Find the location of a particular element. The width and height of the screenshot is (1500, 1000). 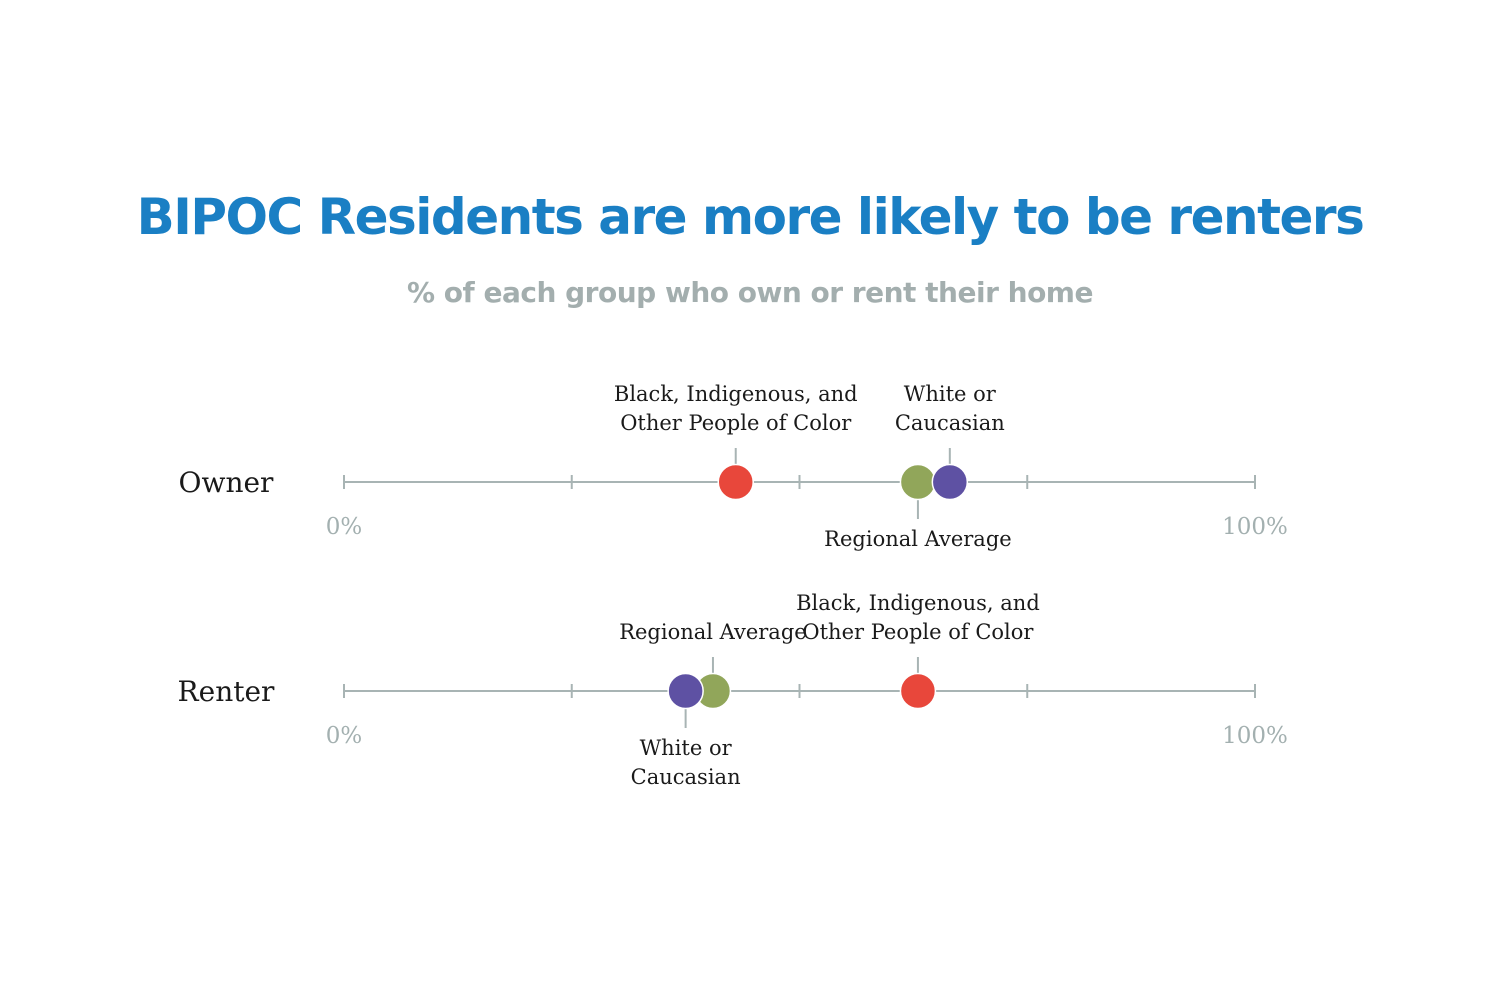

dot-white-or-caucasian-renter is located at coordinates (685, 691).